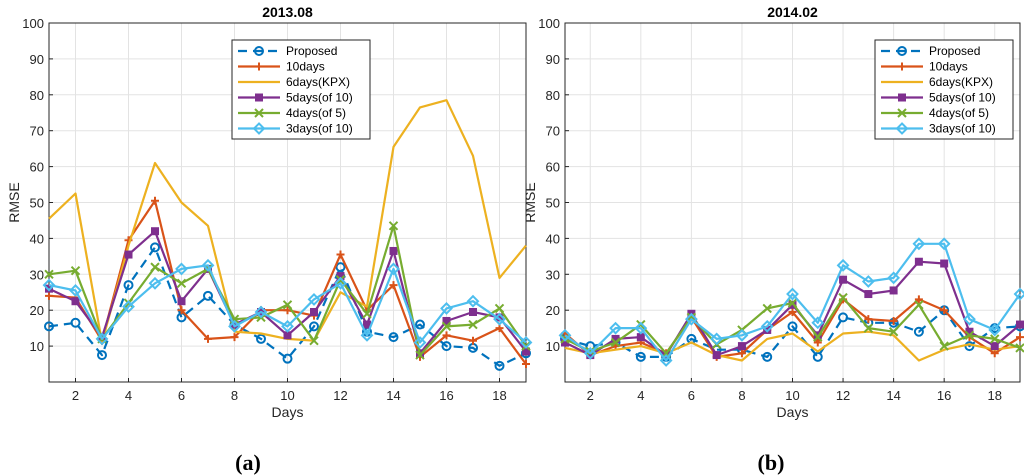 The height and width of the screenshot is (476, 1024). What do you see at coordinates (37, 95) in the screenshot?
I see `y-tick-label: 80` at bounding box center [37, 95].